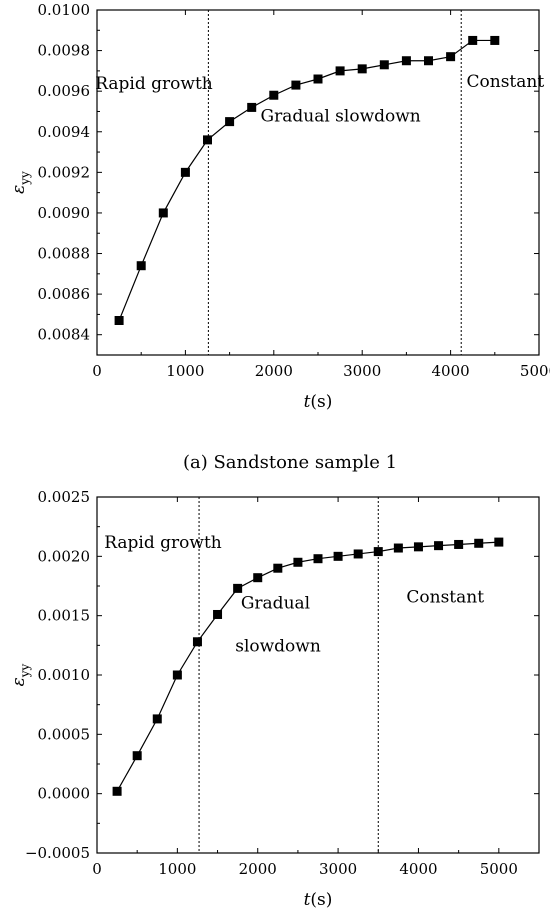  What do you see at coordinates (64, 616) in the screenshot?
I see `y-tick-label: 0.0015` at bounding box center [64, 616].